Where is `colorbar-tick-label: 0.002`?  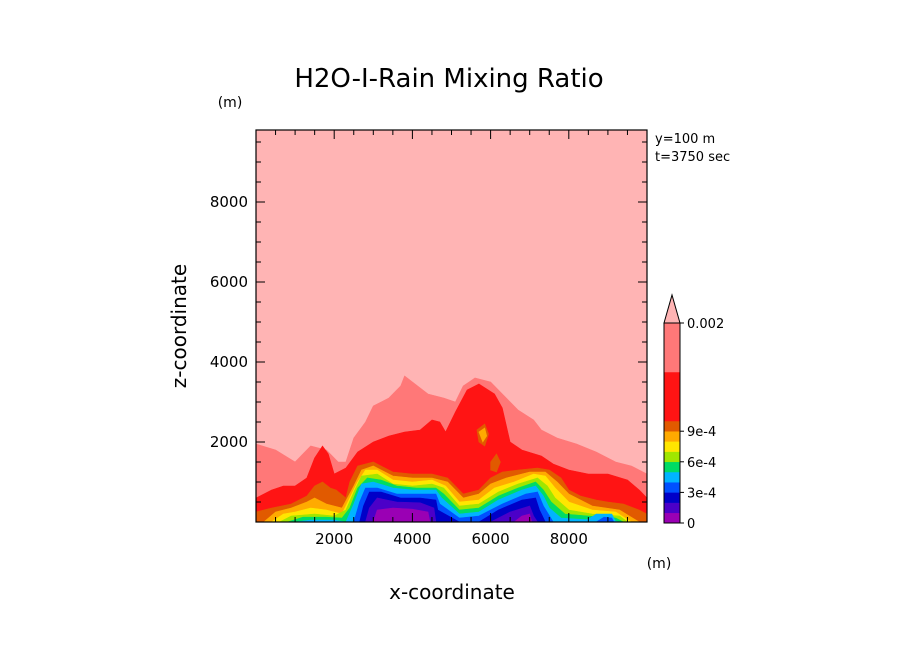
colorbar-tick-label: 0.002 is located at coordinates (705, 324).